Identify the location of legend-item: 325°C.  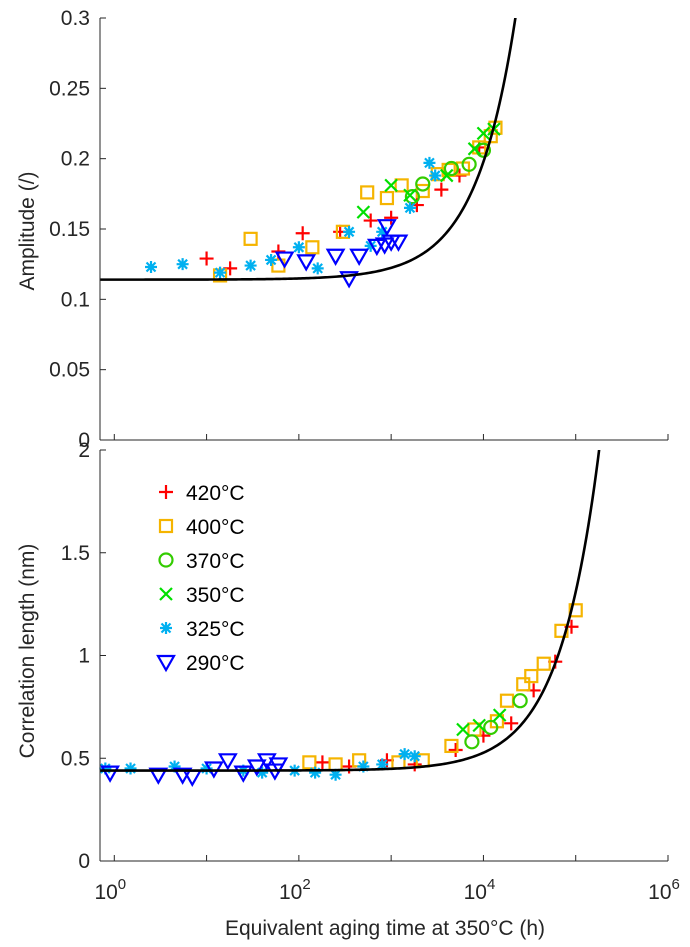
(202, 629).